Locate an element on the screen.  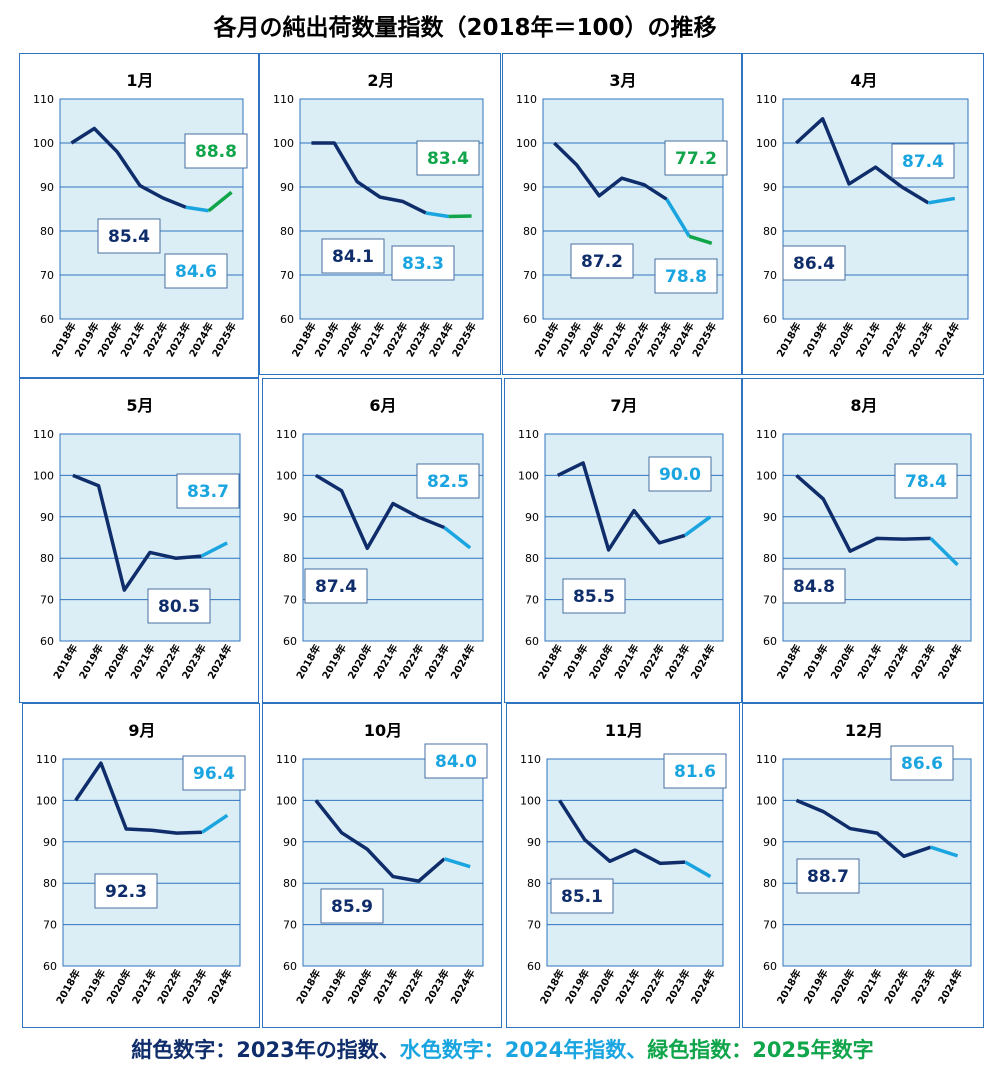
data-label: 84.1 is located at coordinates (353, 257).